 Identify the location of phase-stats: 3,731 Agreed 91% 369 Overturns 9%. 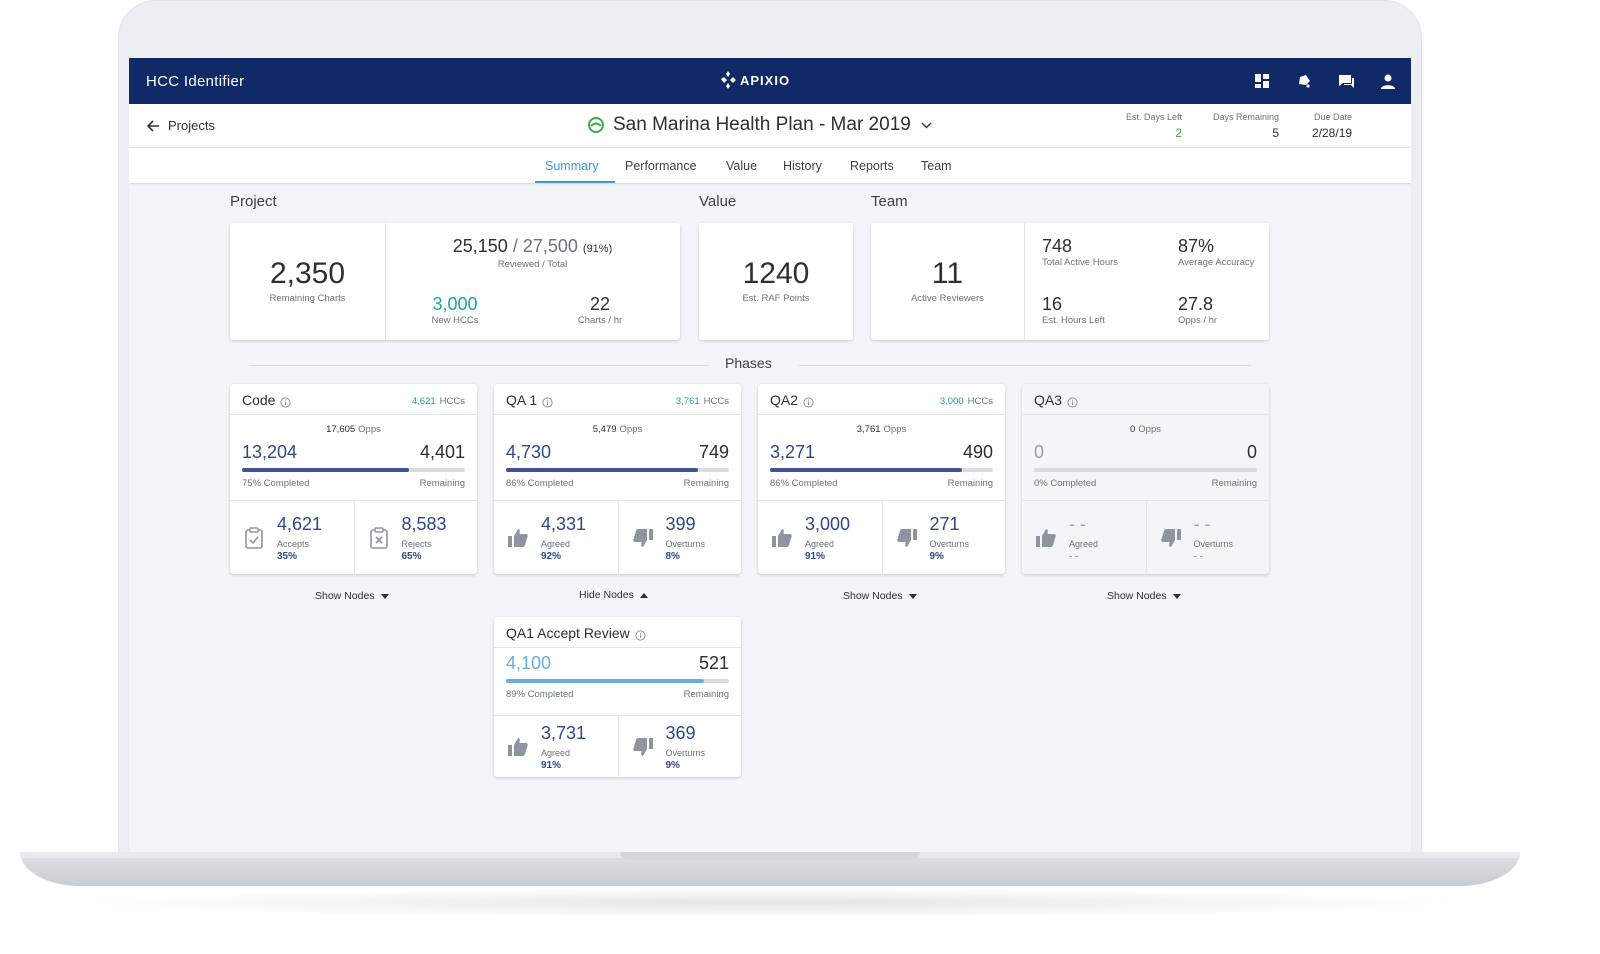
(618, 746).